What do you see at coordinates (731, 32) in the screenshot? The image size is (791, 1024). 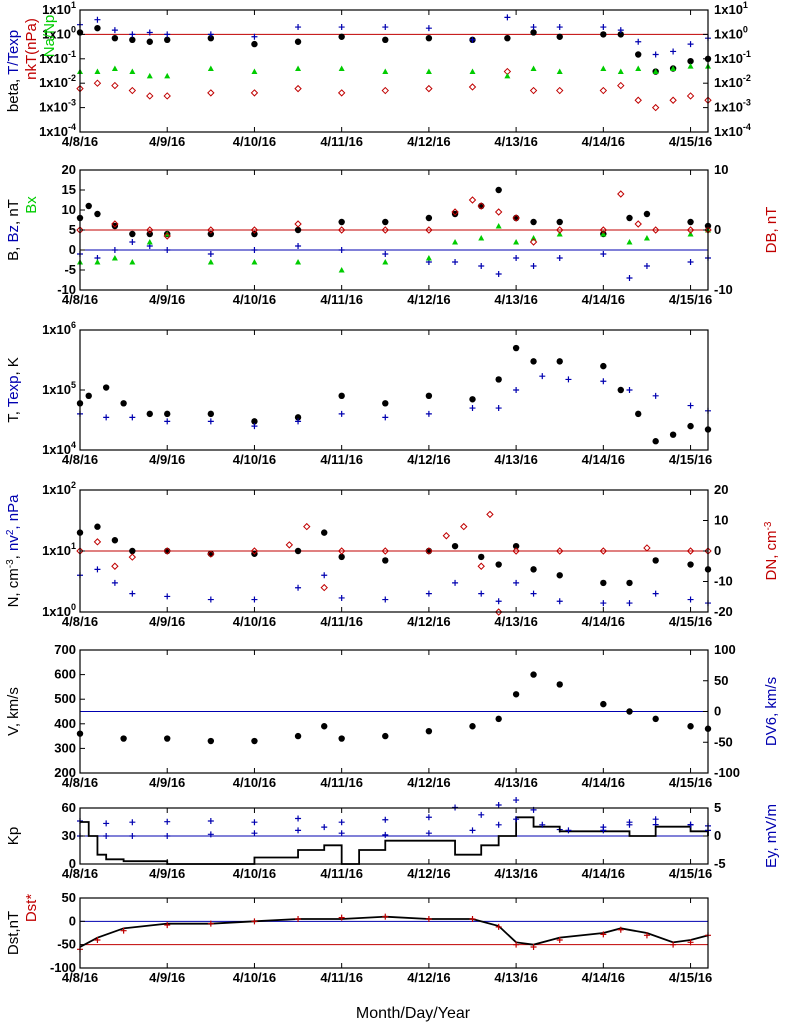 I see `right-tick-label: 1x100` at bounding box center [731, 32].